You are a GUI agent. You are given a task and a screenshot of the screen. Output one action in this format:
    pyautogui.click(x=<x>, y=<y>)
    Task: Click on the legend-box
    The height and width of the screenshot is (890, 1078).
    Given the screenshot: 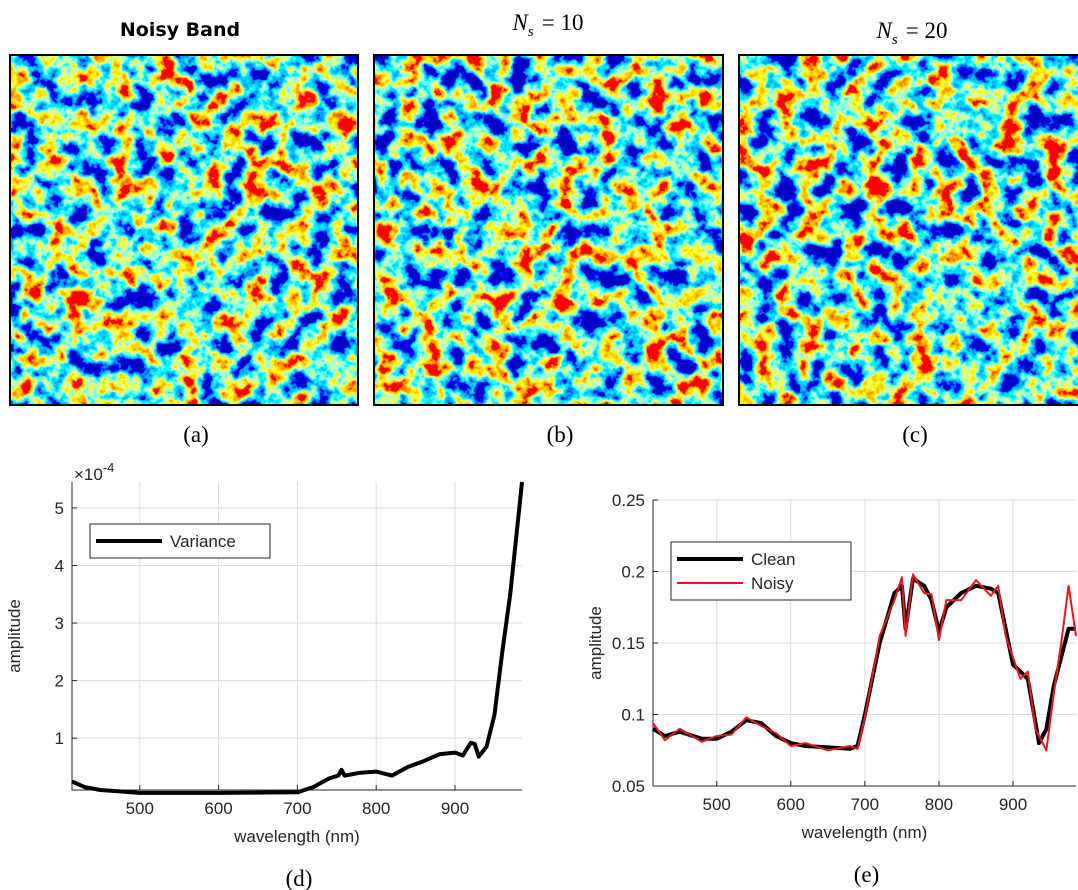 What is the action you would take?
    pyautogui.click(x=761, y=571)
    